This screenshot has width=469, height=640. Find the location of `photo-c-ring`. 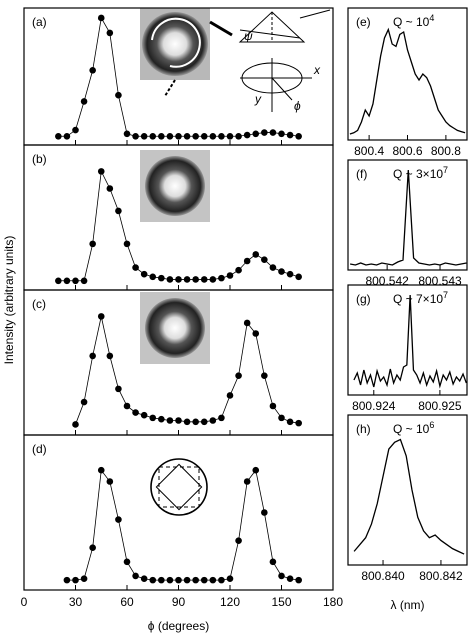

photo-c-ring is located at coordinates (175, 328).